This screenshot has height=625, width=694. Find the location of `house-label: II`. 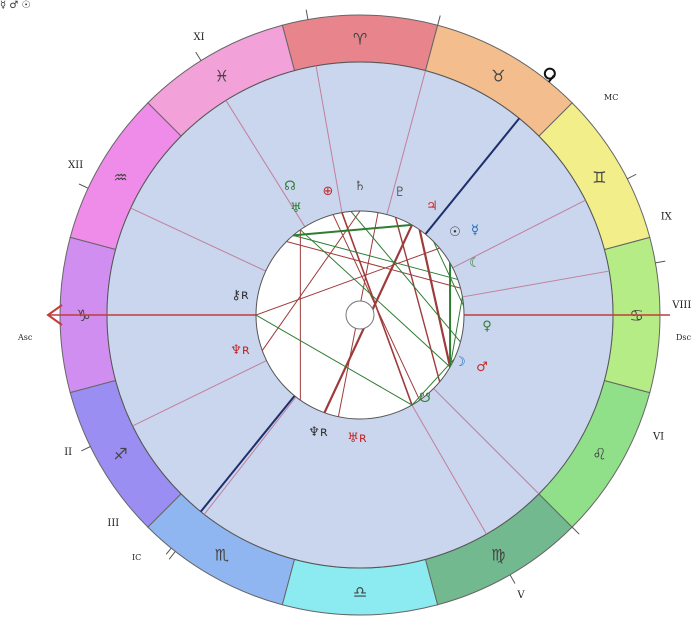

house-label: II is located at coordinates (68, 452).